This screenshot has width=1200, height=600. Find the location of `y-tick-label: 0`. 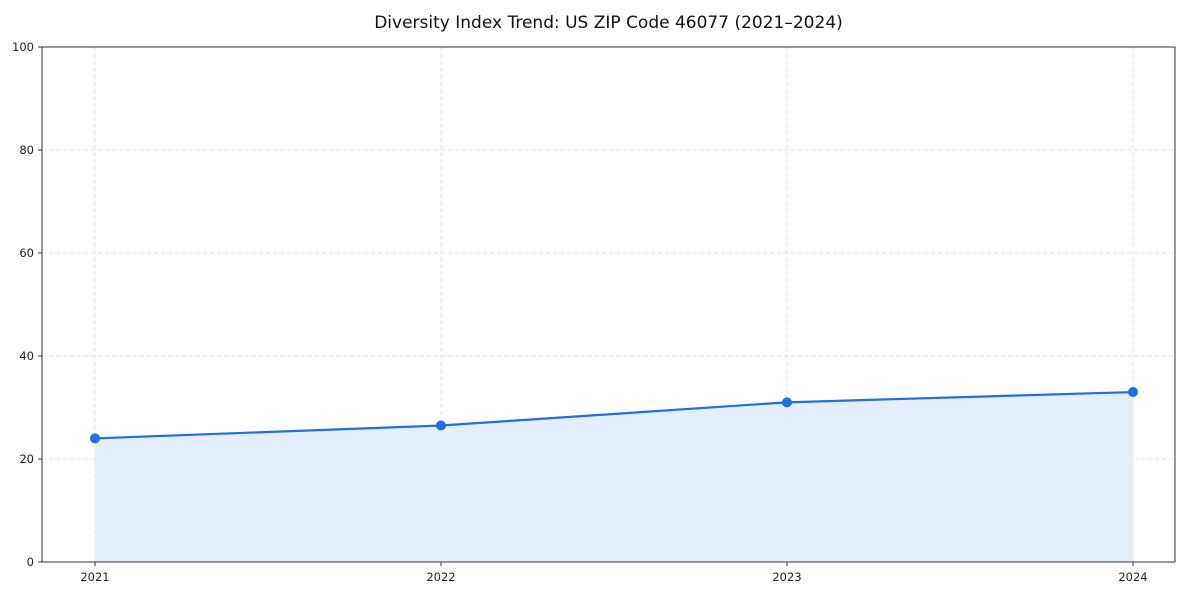

y-tick-label: 0 is located at coordinates (30, 562).